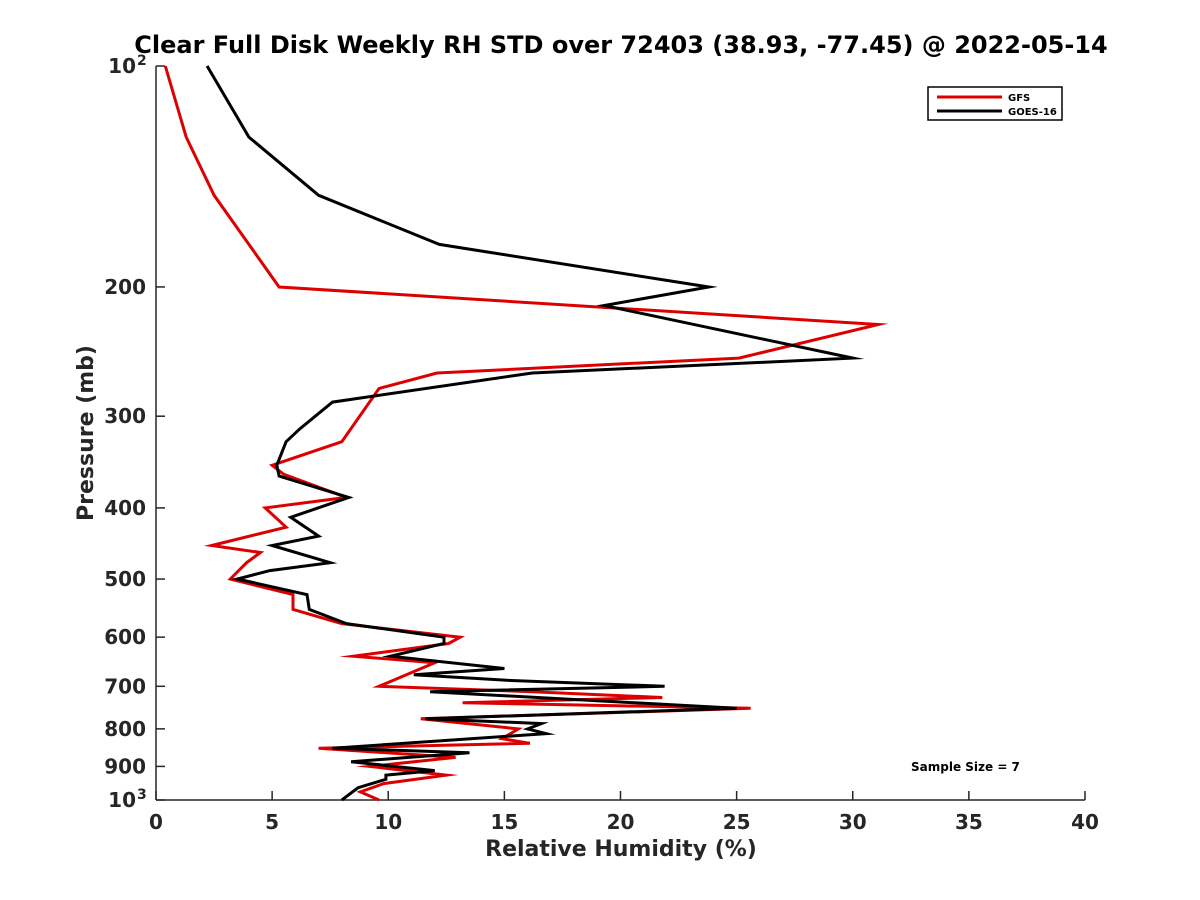 The width and height of the screenshot is (1200, 900). Describe the element at coordinates (142, 795) in the screenshot. I see `y-tick-exponent: 3` at that location.